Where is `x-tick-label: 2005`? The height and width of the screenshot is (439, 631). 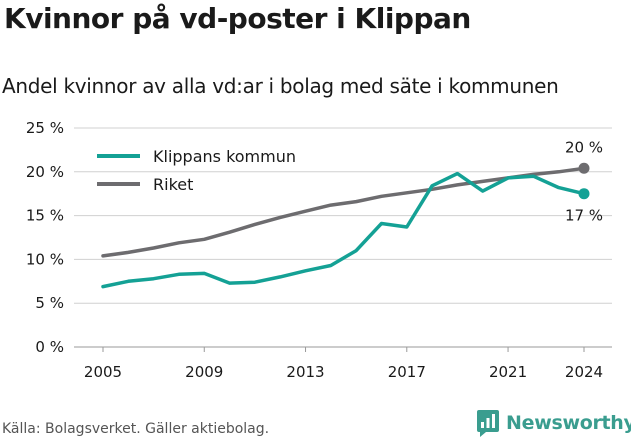 x-tick-label: 2005 is located at coordinates (103, 372).